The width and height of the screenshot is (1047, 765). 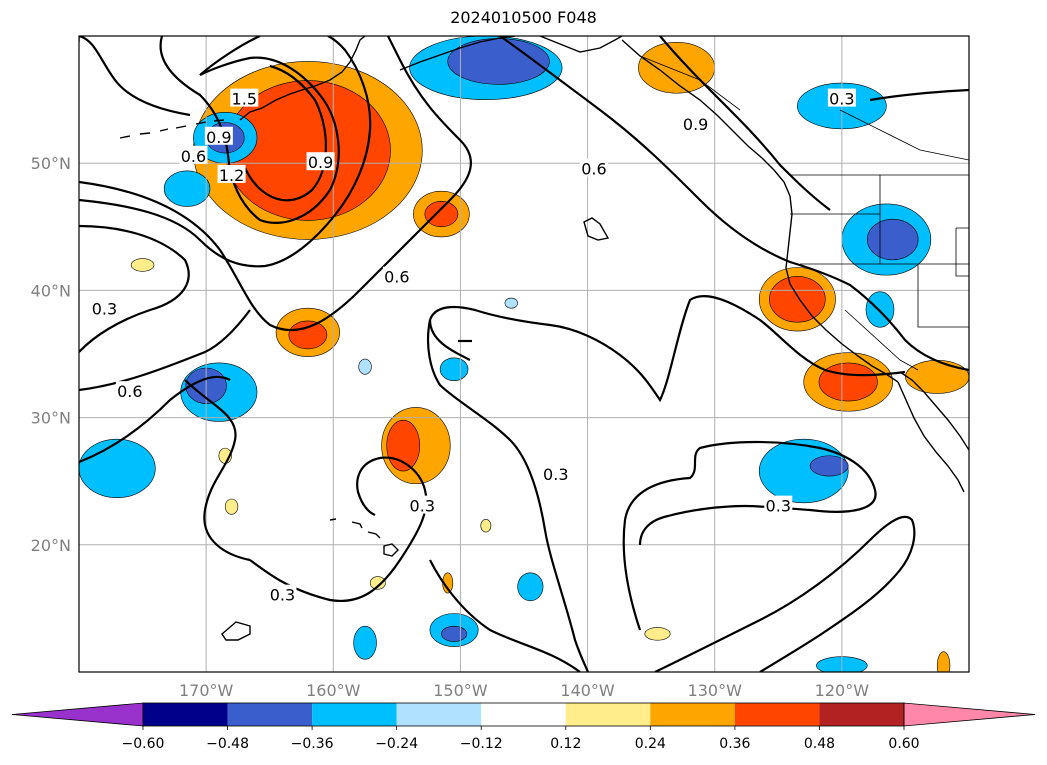 What do you see at coordinates (51, 354) in the screenshot?
I see `latitude-ticks: 50°N 40°N 30°N 20°N` at bounding box center [51, 354].